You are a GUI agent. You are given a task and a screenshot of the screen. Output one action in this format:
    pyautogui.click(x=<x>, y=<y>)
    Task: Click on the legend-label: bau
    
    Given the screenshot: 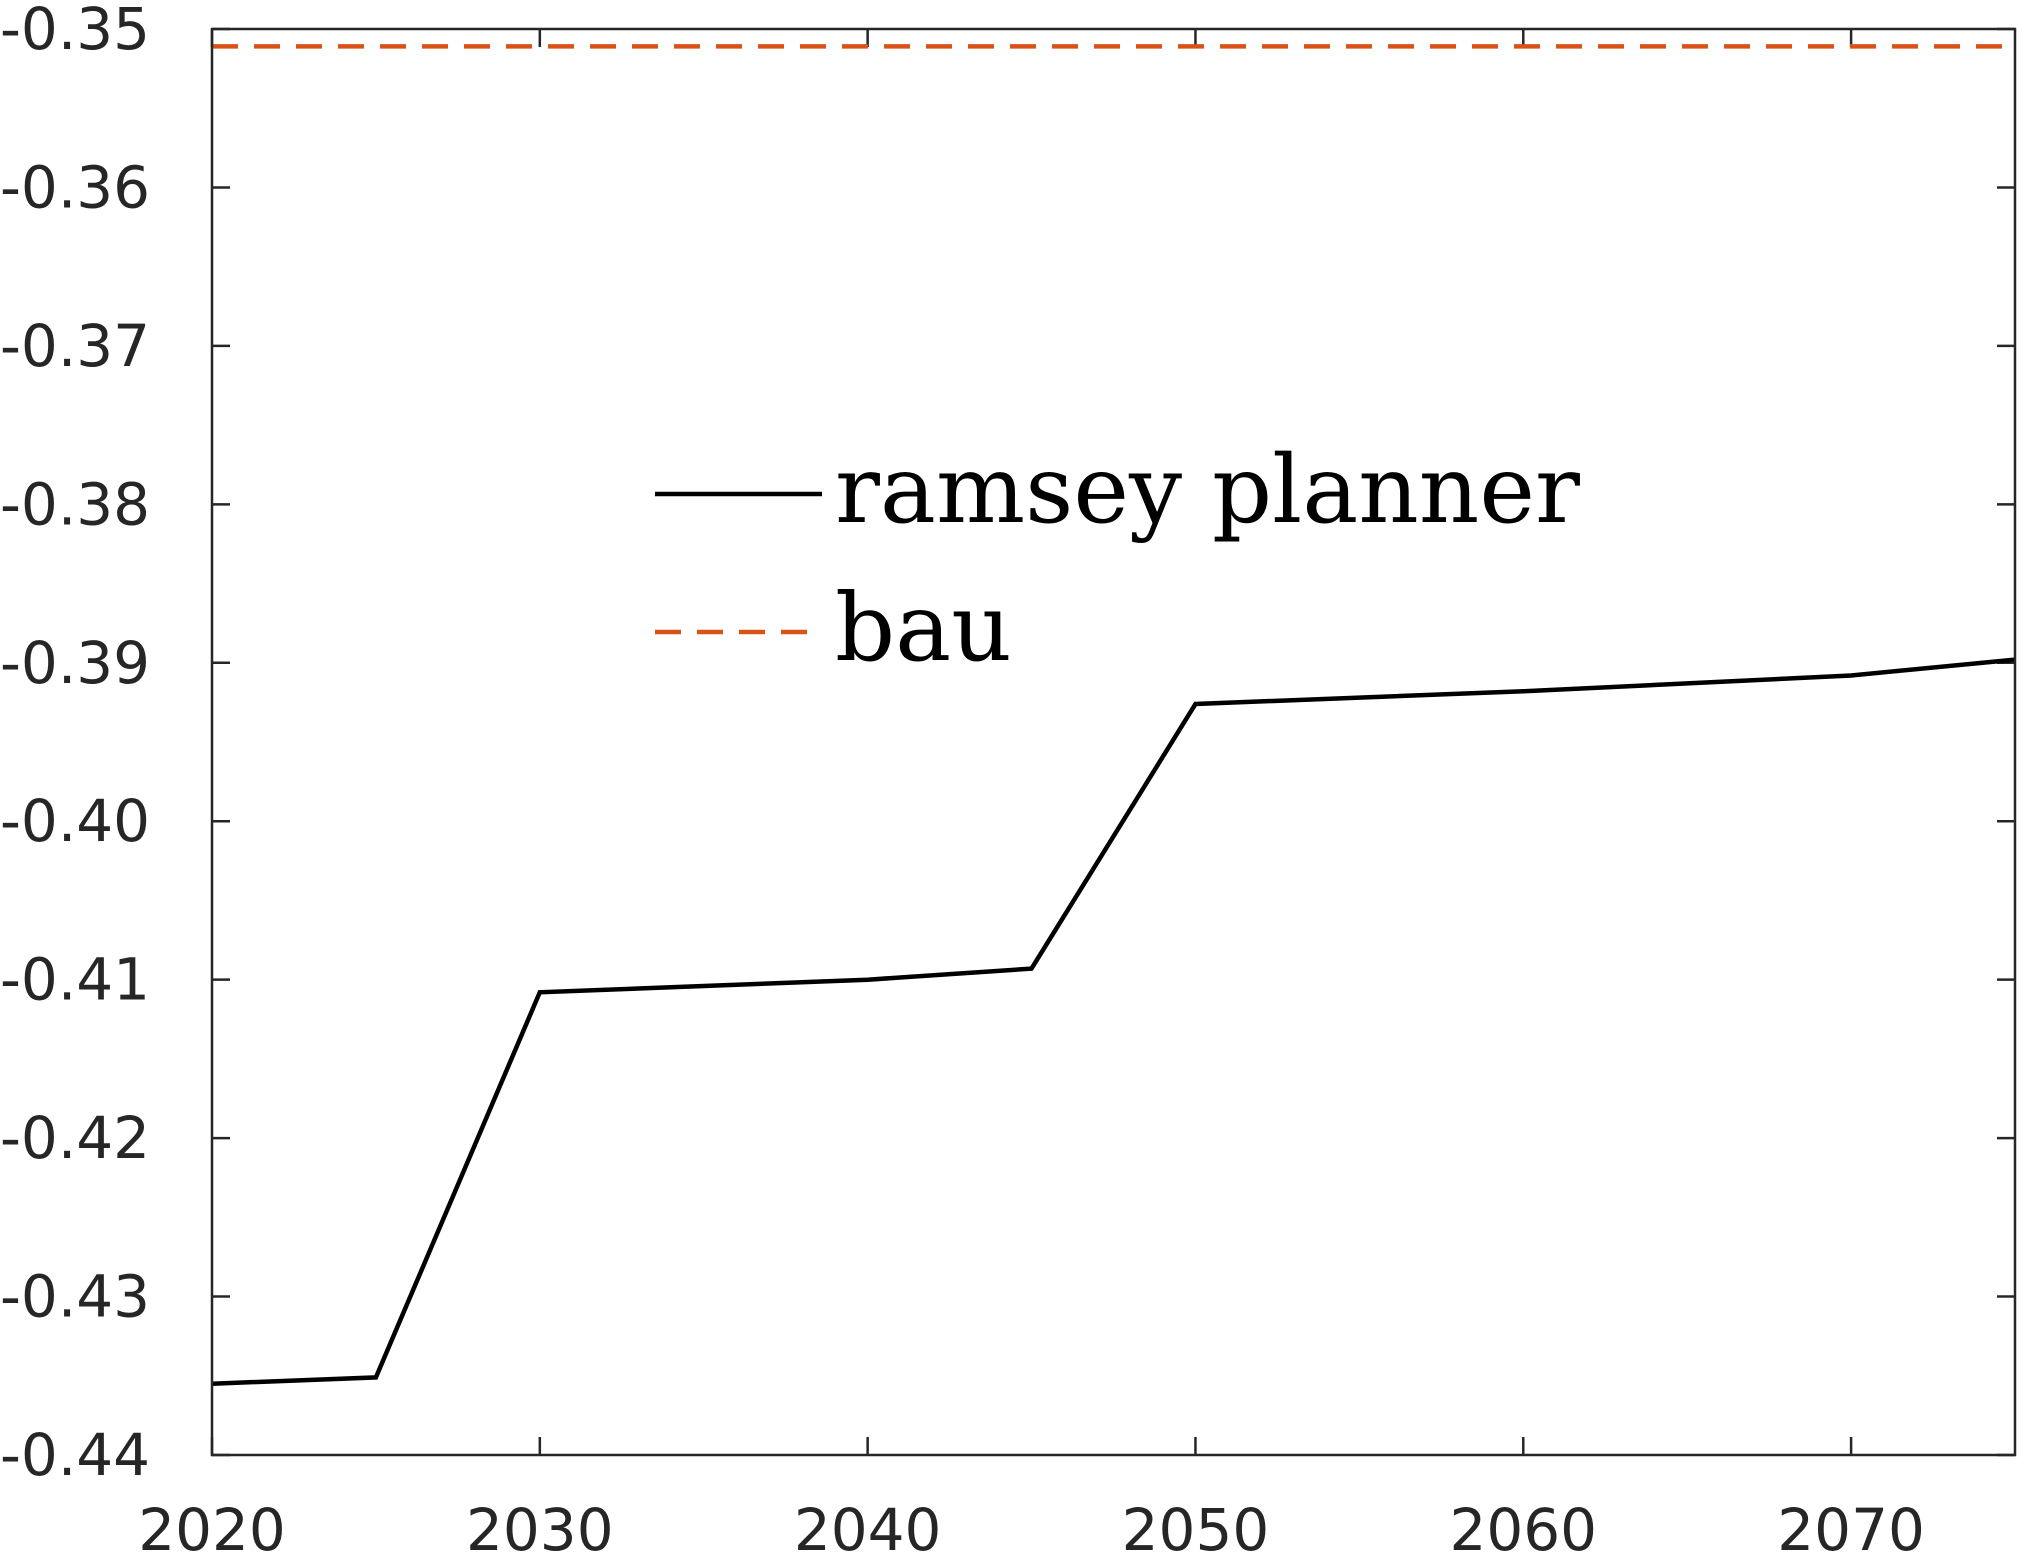 What is the action you would take?
    pyautogui.click(x=923, y=628)
    